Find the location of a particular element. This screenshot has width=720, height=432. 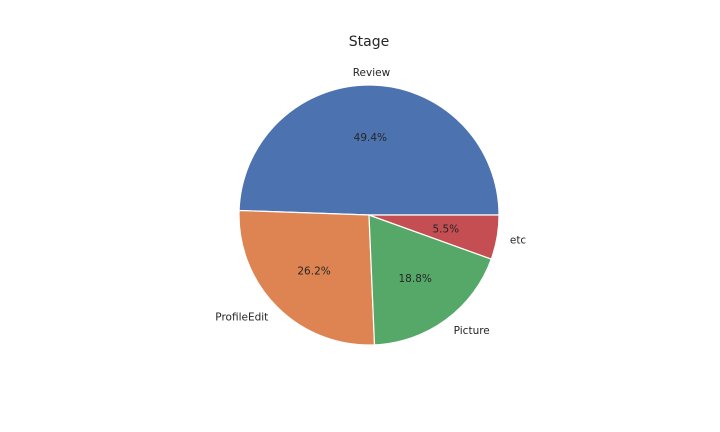

slice-label-picture: Picture is located at coordinates (472, 331).